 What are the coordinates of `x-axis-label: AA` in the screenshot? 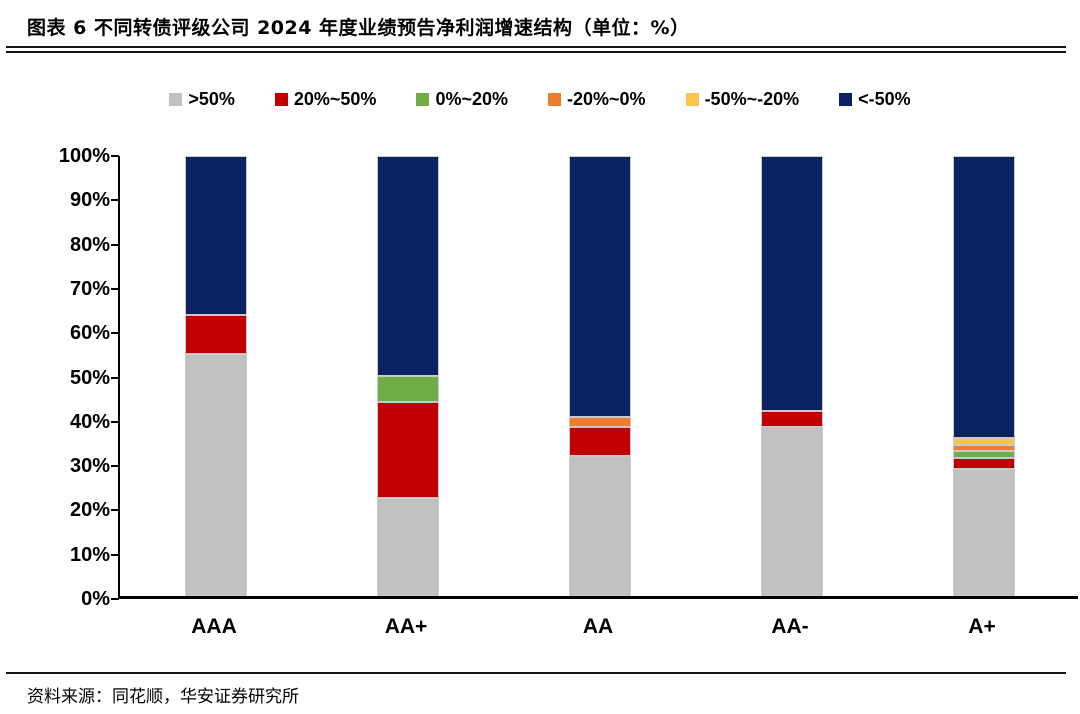 It's located at (598, 626).